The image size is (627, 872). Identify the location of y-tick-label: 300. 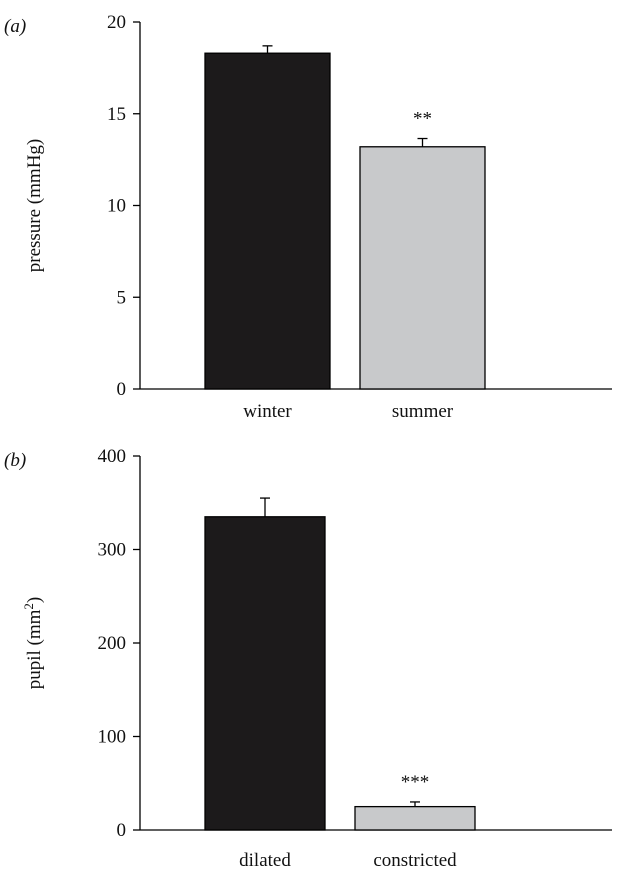
(112, 550).